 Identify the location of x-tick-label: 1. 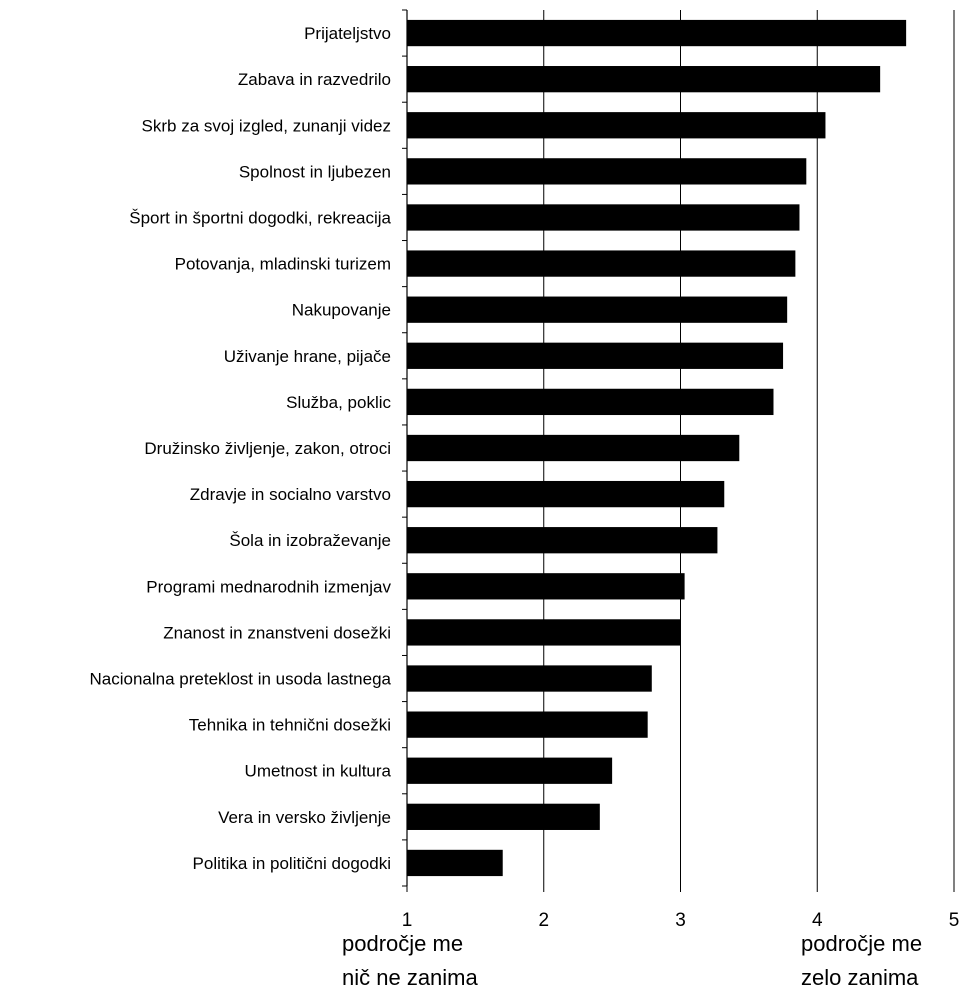
(407, 920).